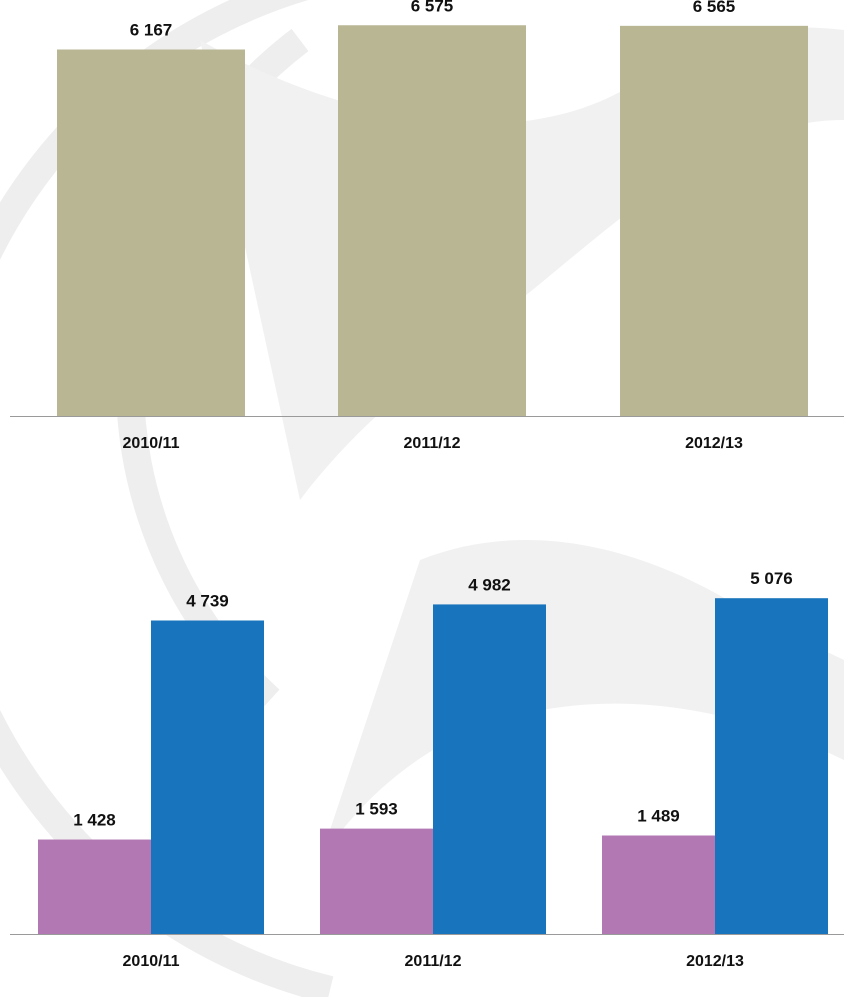 This screenshot has height=997, width=844. What do you see at coordinates (94, 820) in the screenshot?
I see `data-label-s0-2010-11: 1 428` at bounding box center [94, 820].